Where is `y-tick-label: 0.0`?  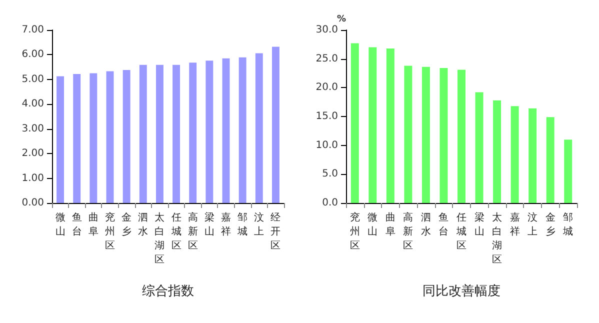
y-tick-label: 0.0 is located at coordinates (330, 203).